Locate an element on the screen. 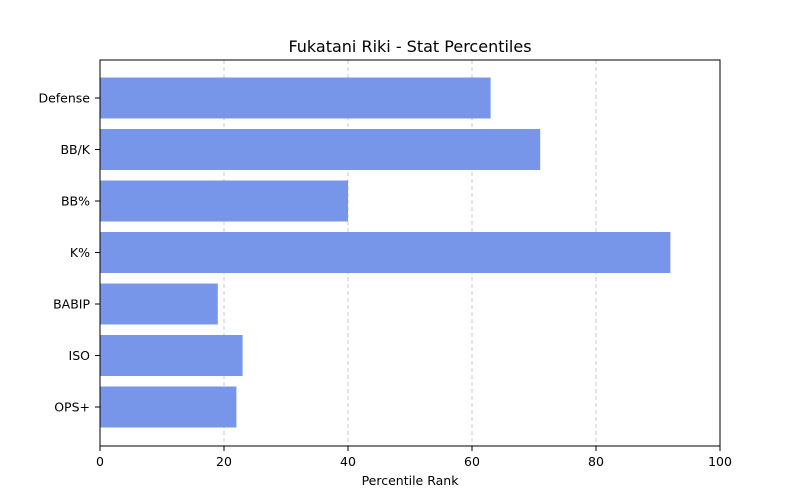 This screenshot has width=800, height=500. y-tick-label: BB/K is located at coordinates (75, 149).